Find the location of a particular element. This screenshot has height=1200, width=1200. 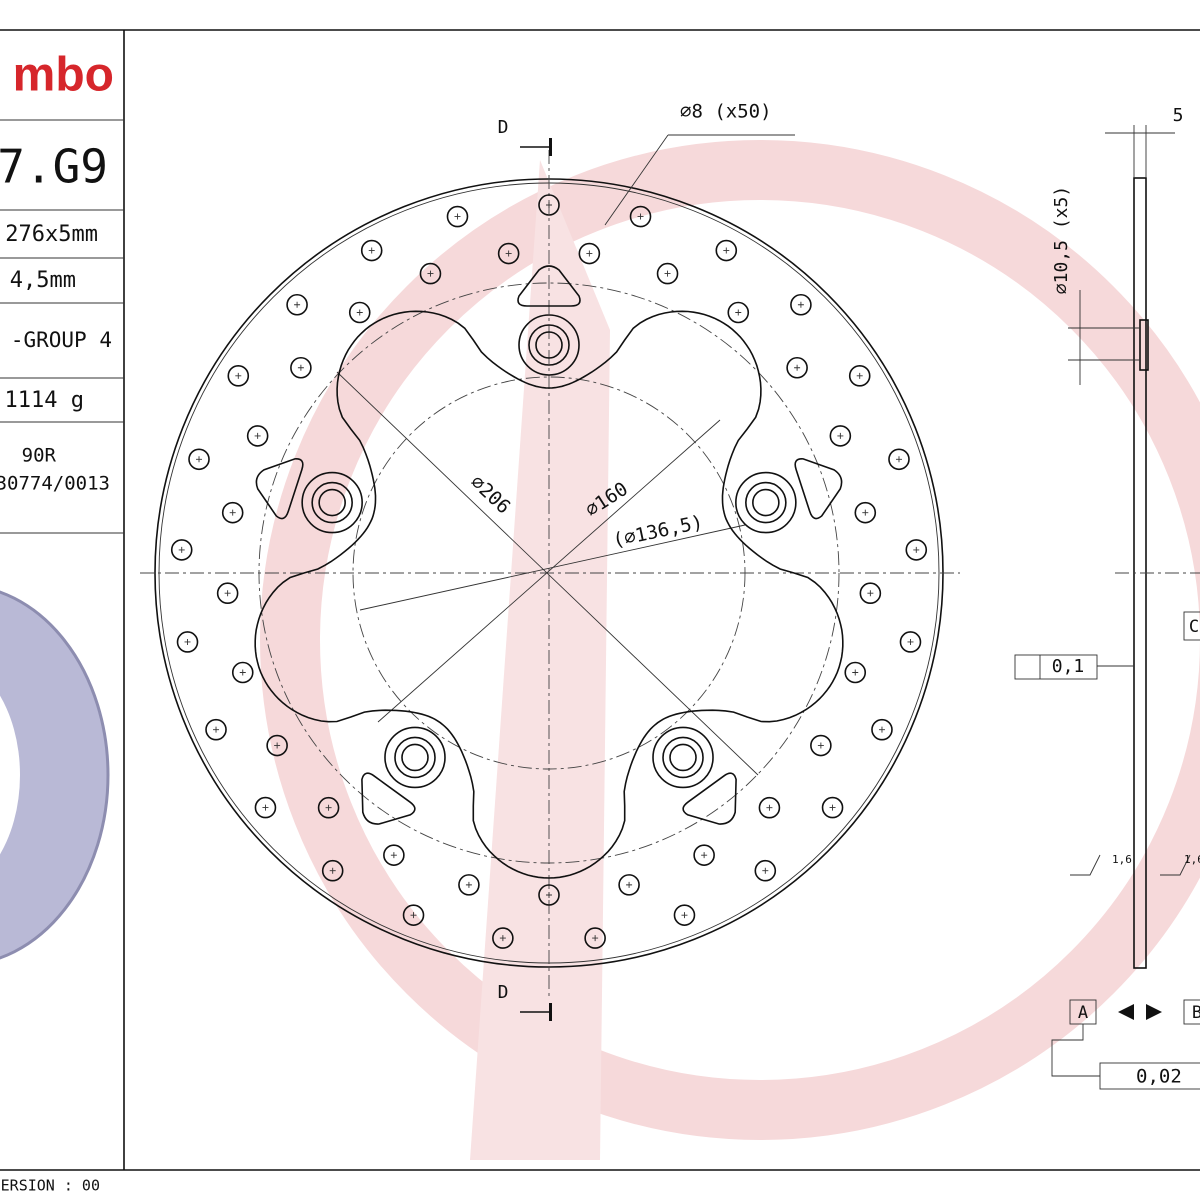

section-arrow is located at coordinates (550, 1012).